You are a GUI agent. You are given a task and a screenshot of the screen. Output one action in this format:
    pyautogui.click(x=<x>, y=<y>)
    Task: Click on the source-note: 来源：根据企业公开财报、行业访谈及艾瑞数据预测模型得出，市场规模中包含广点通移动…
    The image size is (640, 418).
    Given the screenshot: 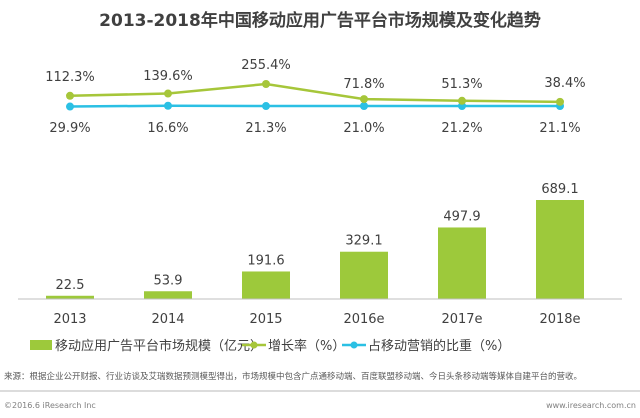 What is the action you would take?
    pyautogui.click(x=293, y=376)
    